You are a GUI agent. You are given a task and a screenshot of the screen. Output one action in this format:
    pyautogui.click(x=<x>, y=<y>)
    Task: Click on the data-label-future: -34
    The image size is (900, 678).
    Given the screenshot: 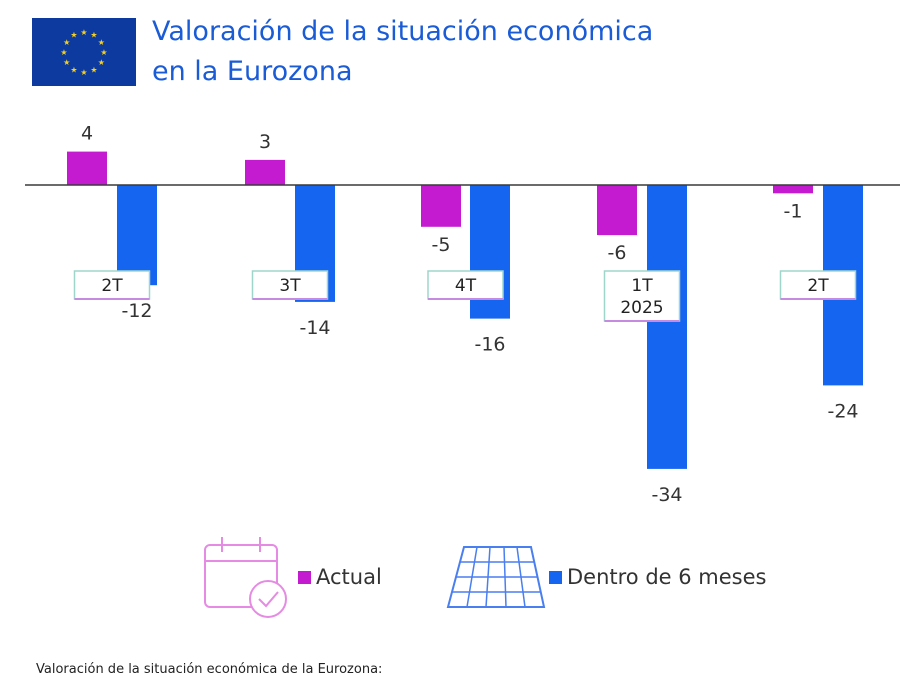 What is the action you would take?
    pyautogui.click(x=666, y=495)
    